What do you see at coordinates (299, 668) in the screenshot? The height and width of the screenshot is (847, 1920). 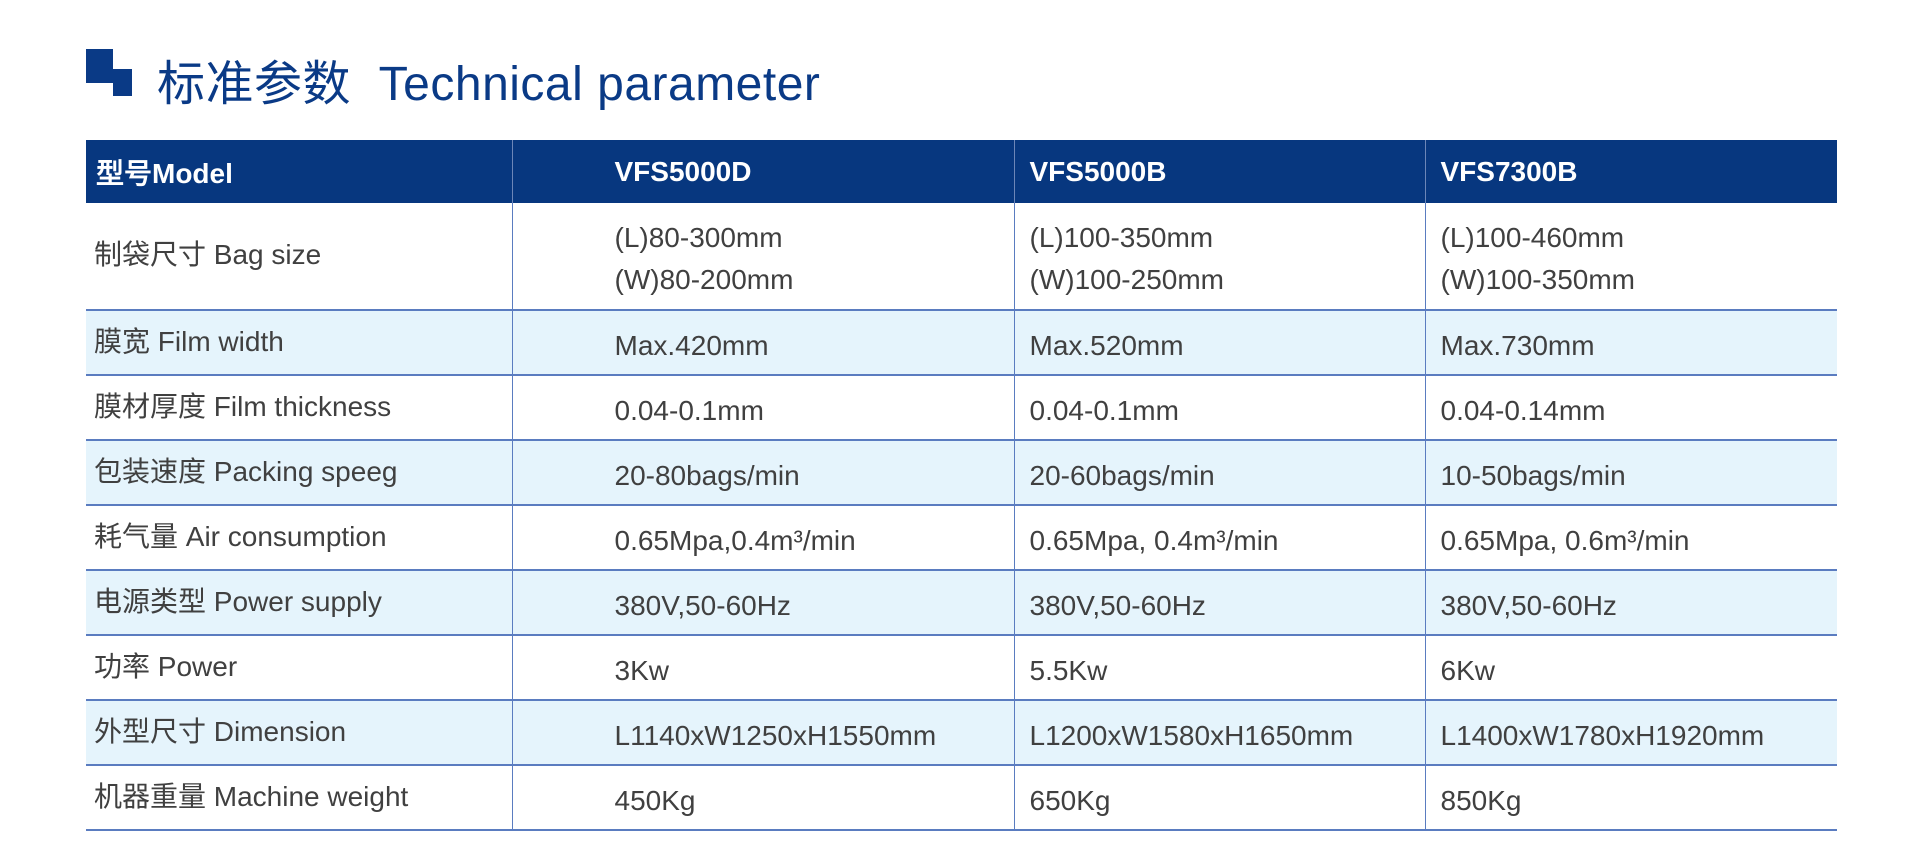 I see `row-label: 功率 Power` at bounding box center [299, 668].